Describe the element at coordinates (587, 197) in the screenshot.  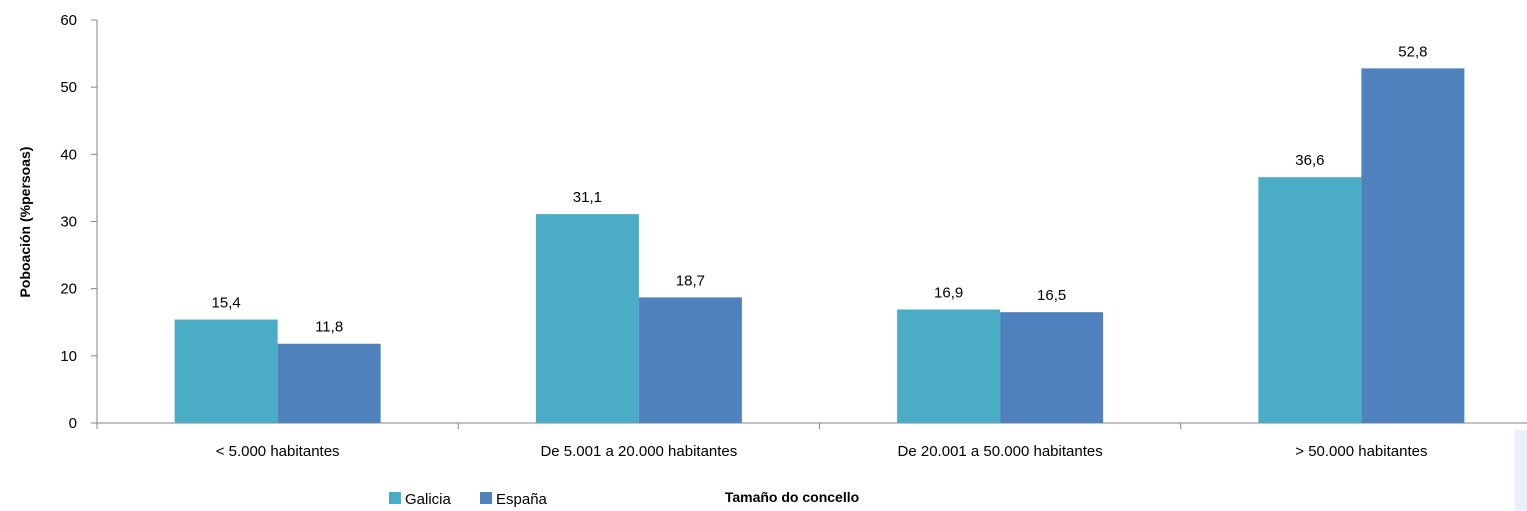
I see `data-label: 31,1` at that location.